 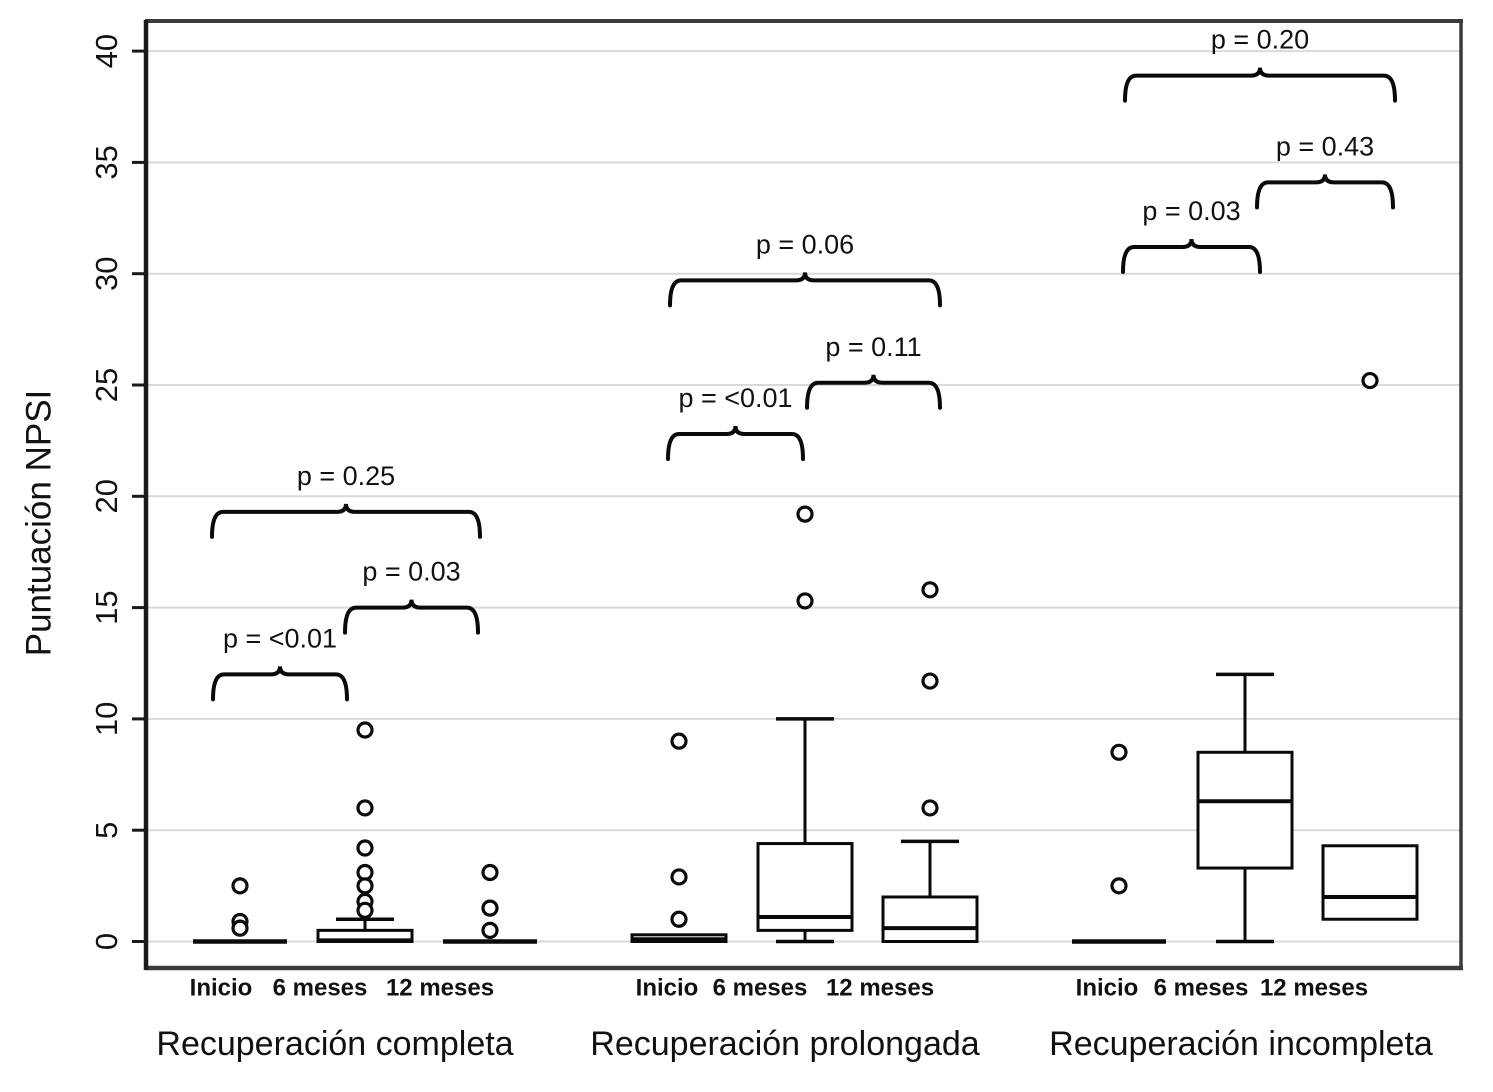 What do you see at coordinates (106, 385) in the screenshot?
I see `y-tick-label: 25` at bounding box center [106, 385].